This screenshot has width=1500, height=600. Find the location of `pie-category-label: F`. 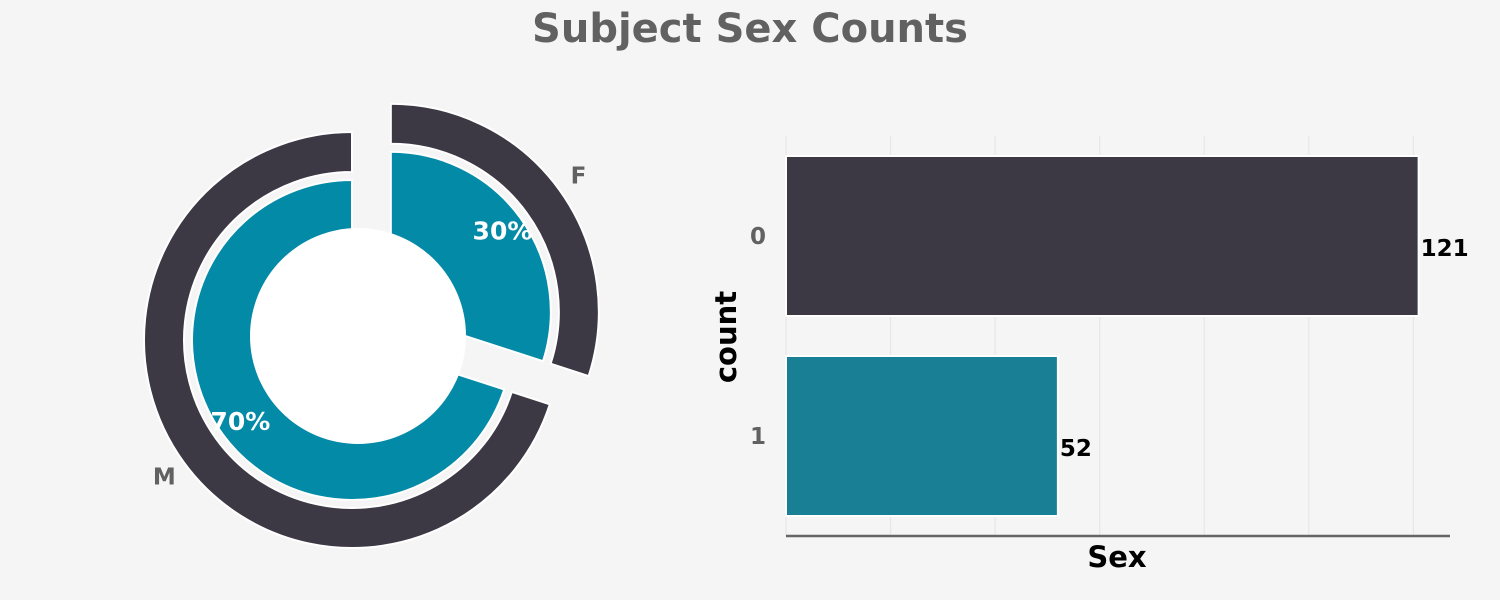

pie-category-label: F is located at coordinates (579, 176).